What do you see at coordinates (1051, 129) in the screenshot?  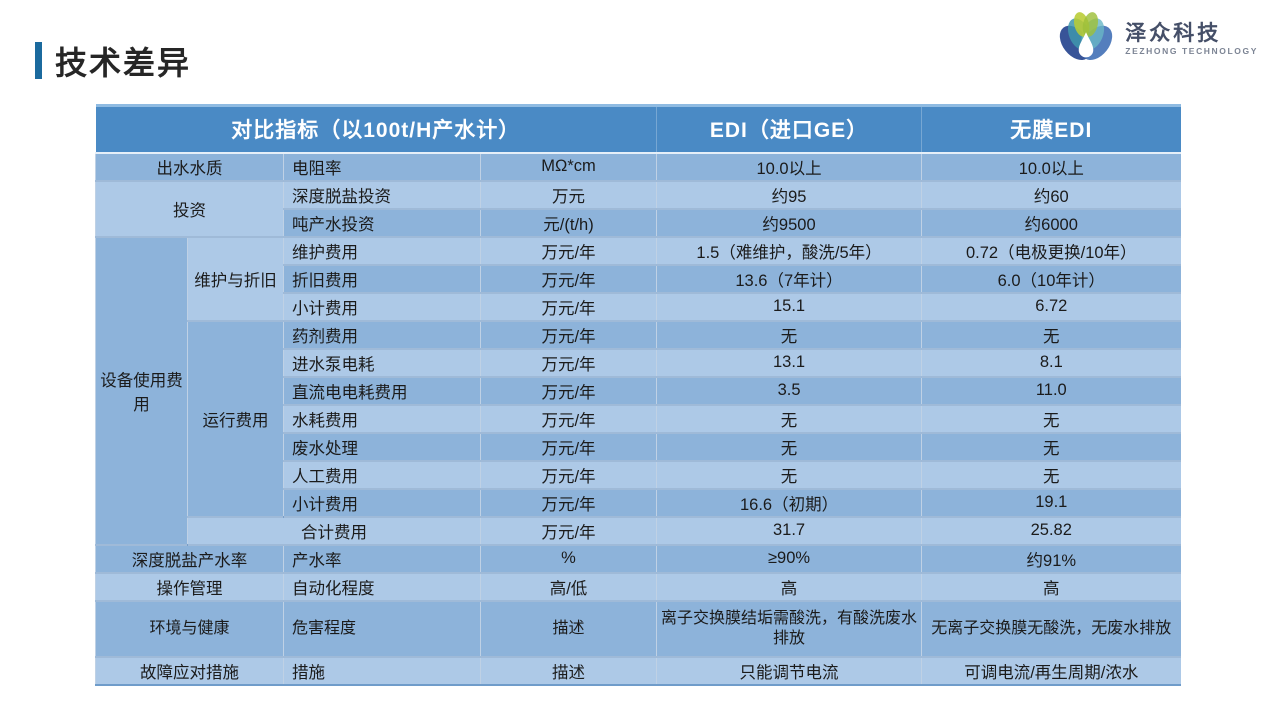 I see `table-header-cell: 无膜EDI` at bounding box center [1051, 129].